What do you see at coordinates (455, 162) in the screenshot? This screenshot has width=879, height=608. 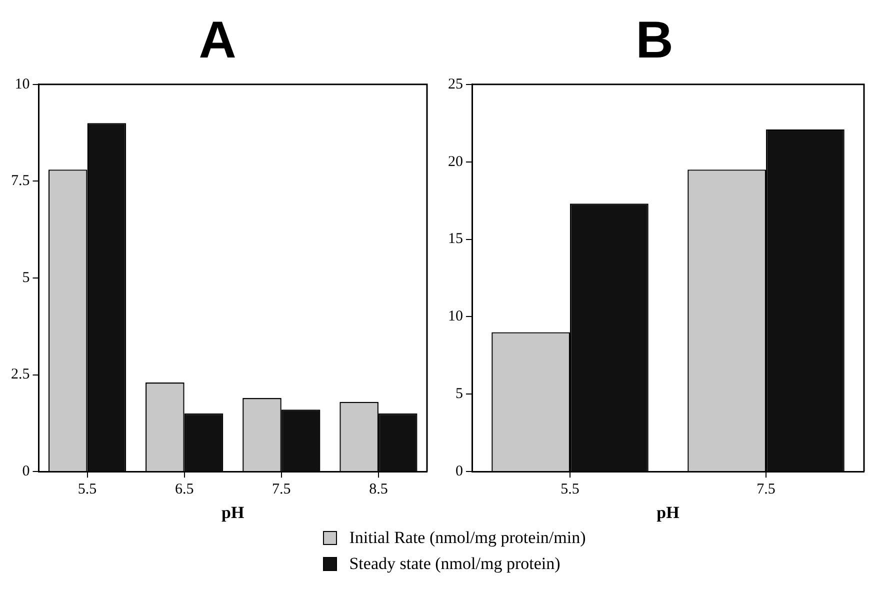 I see `y-tick-label: 20` at bounding box center [455, 162].